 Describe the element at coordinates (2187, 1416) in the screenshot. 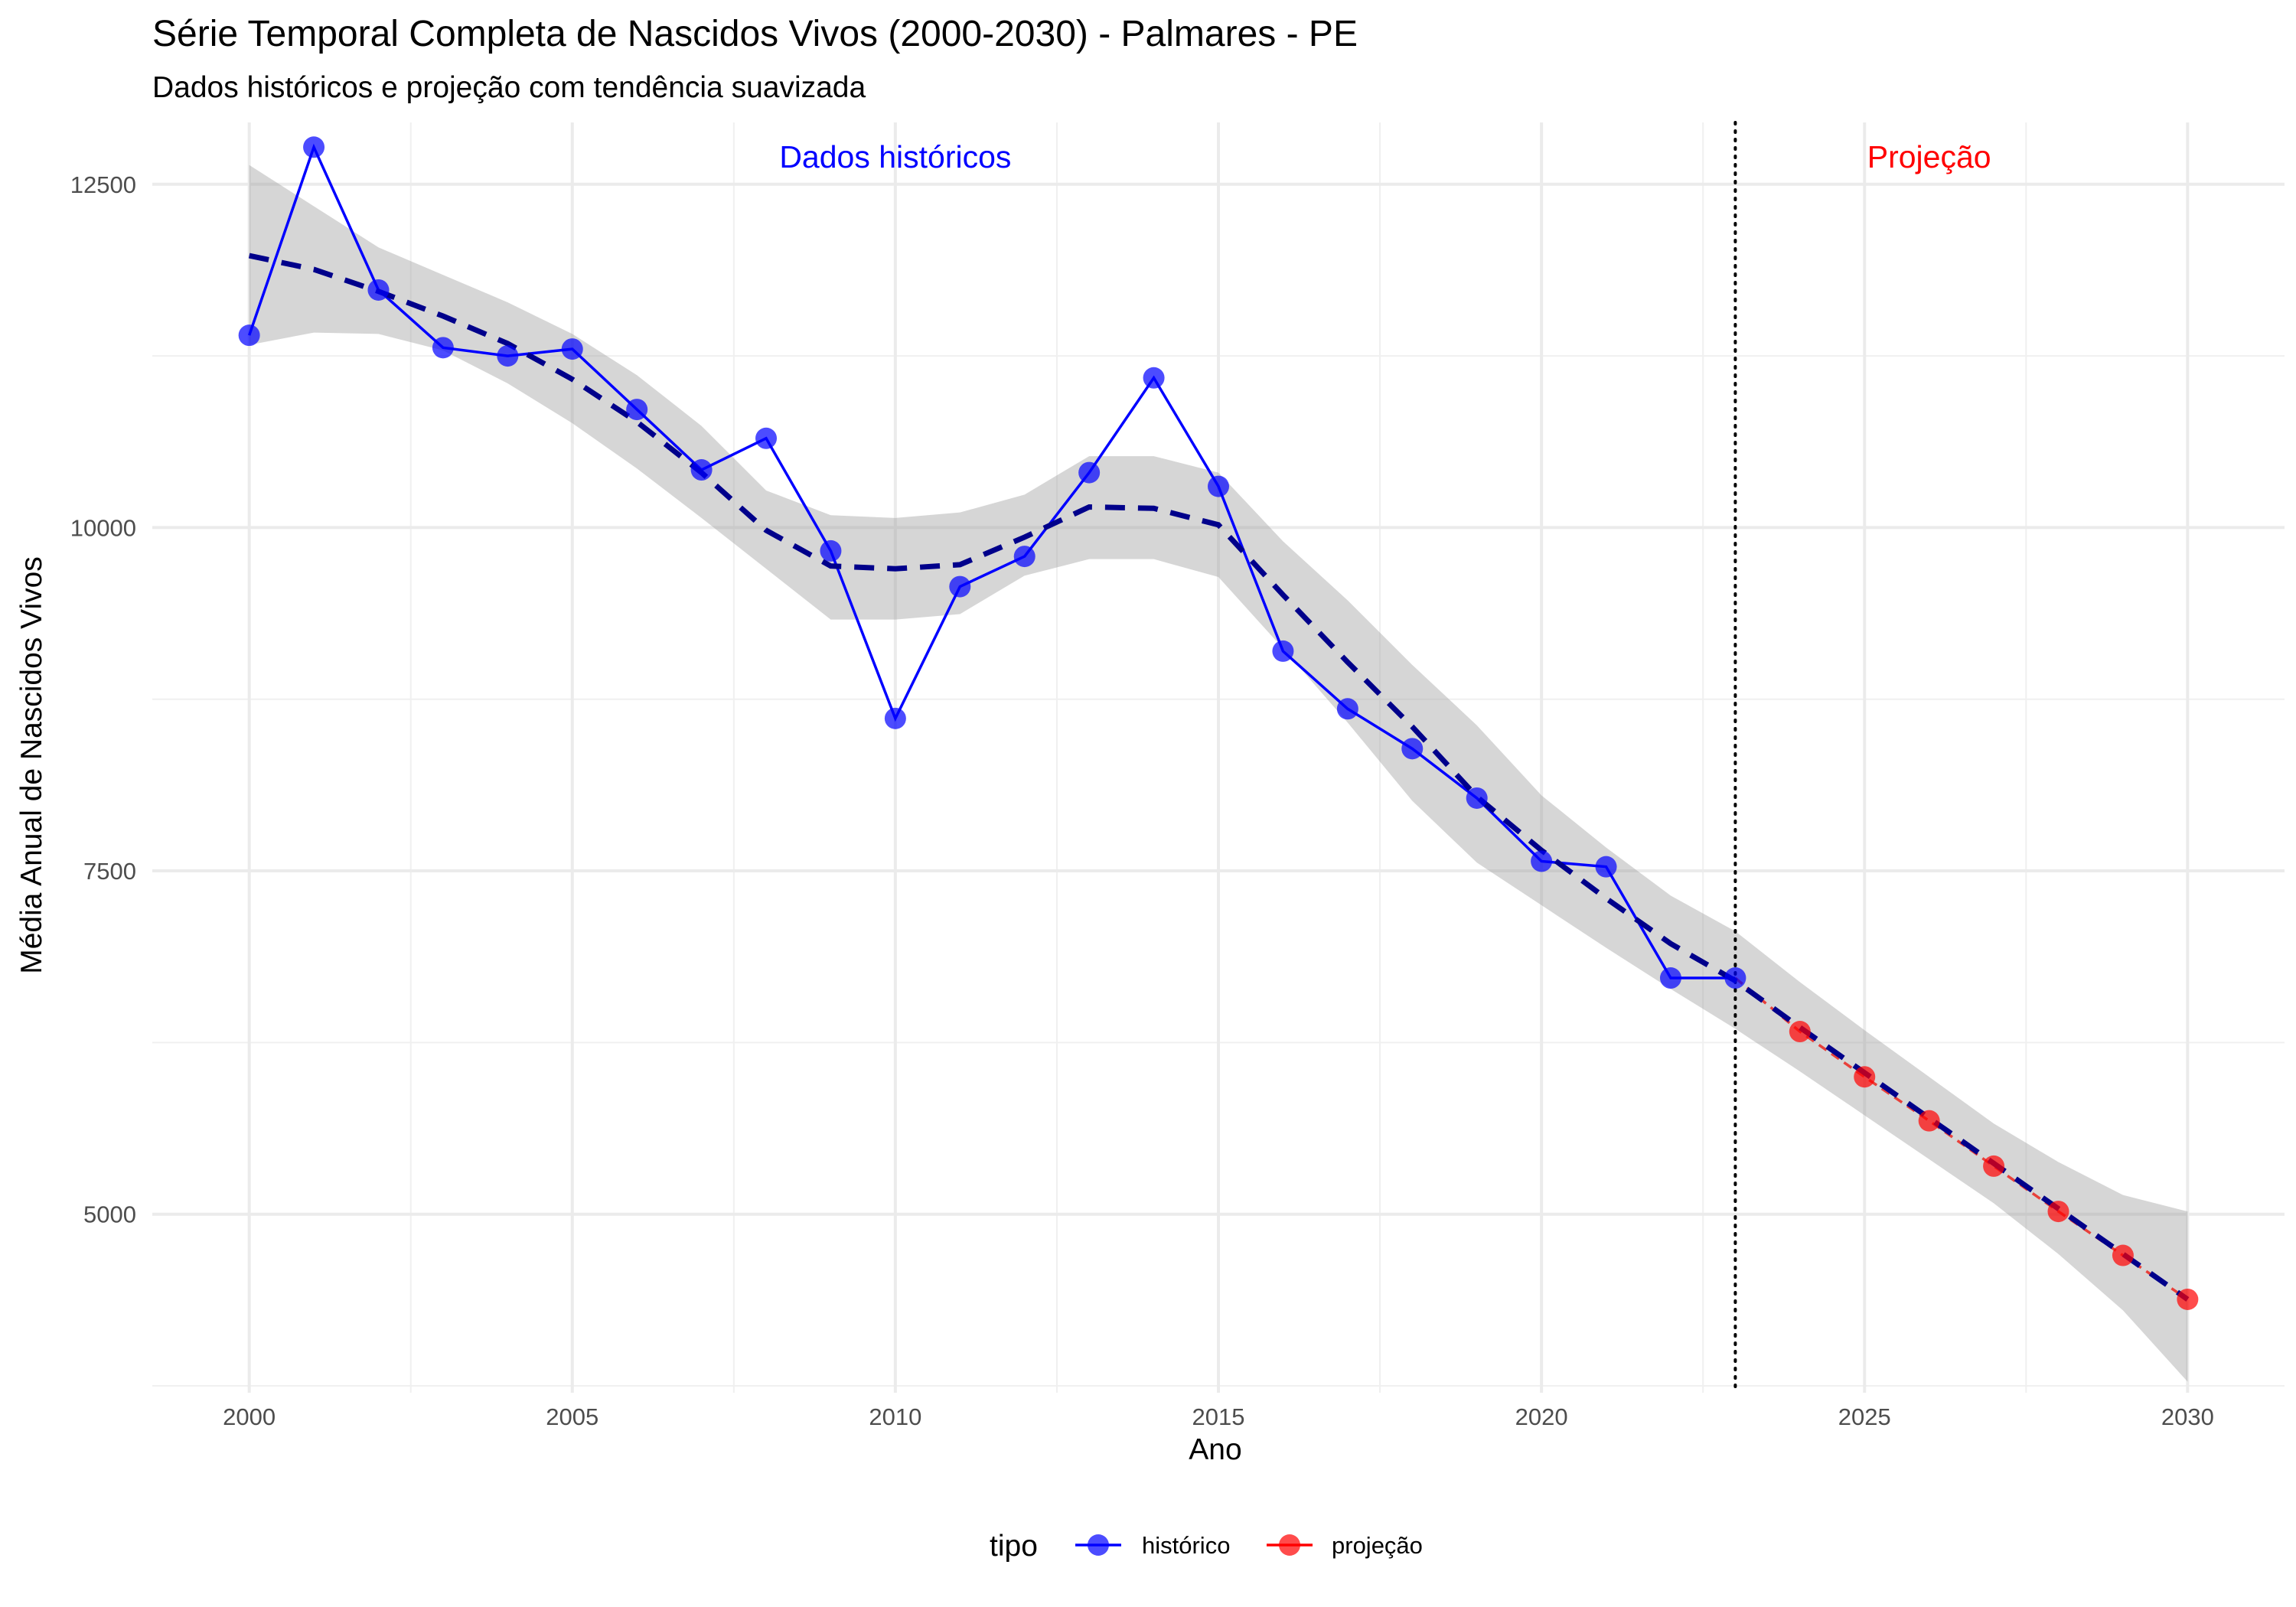

I see `x-tick-label: 2030` at that location.